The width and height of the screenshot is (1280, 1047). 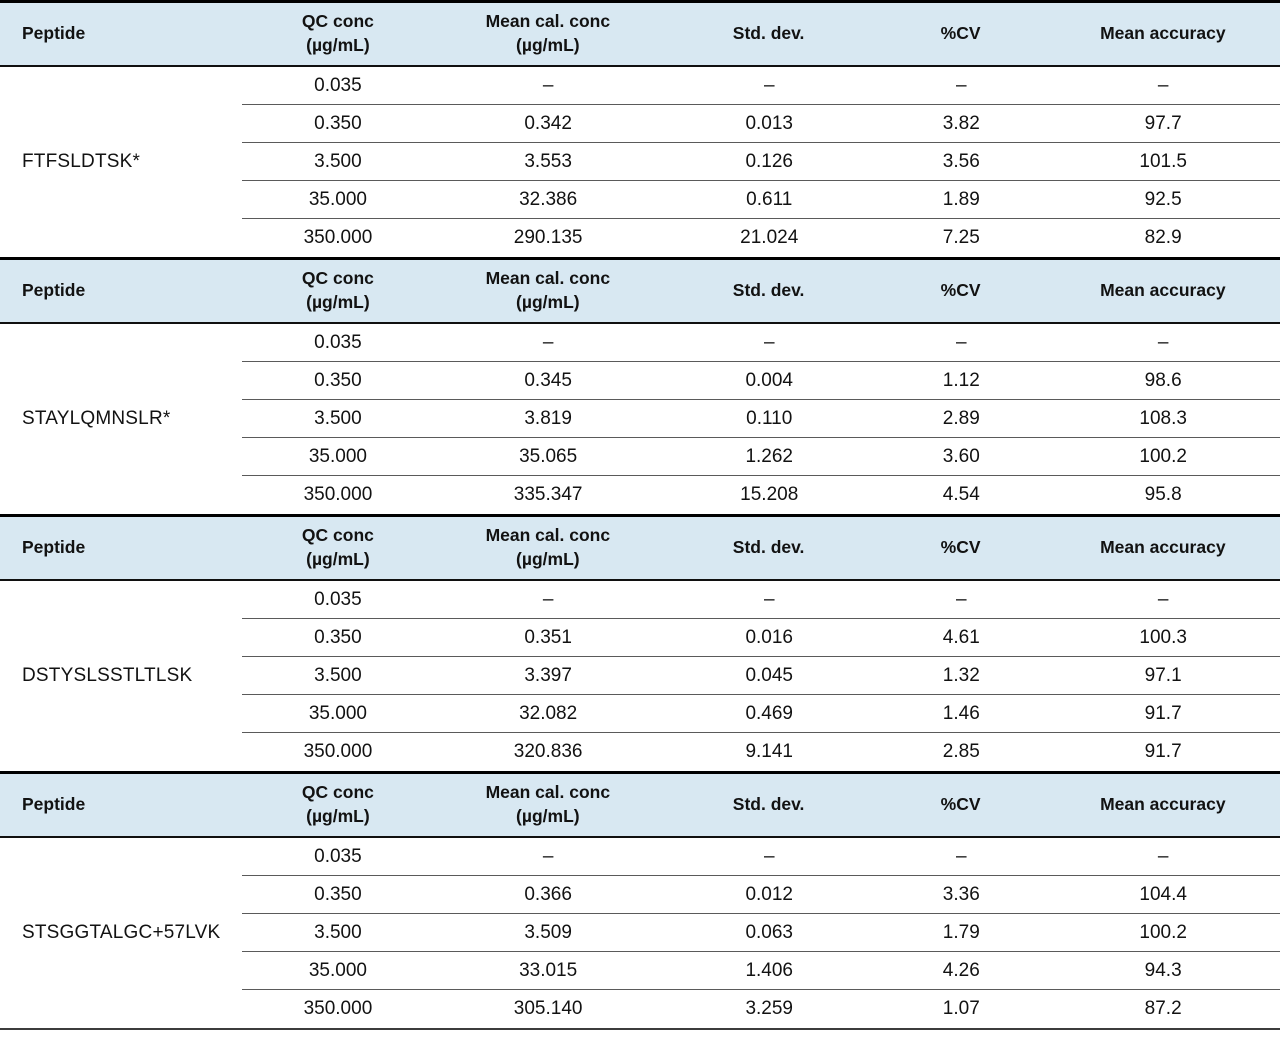 What do you see at coordinates (1163, 380) in the screenshot?
I see `cell-mean-accuracy: 98.6` at bounding box center [1163, 380].